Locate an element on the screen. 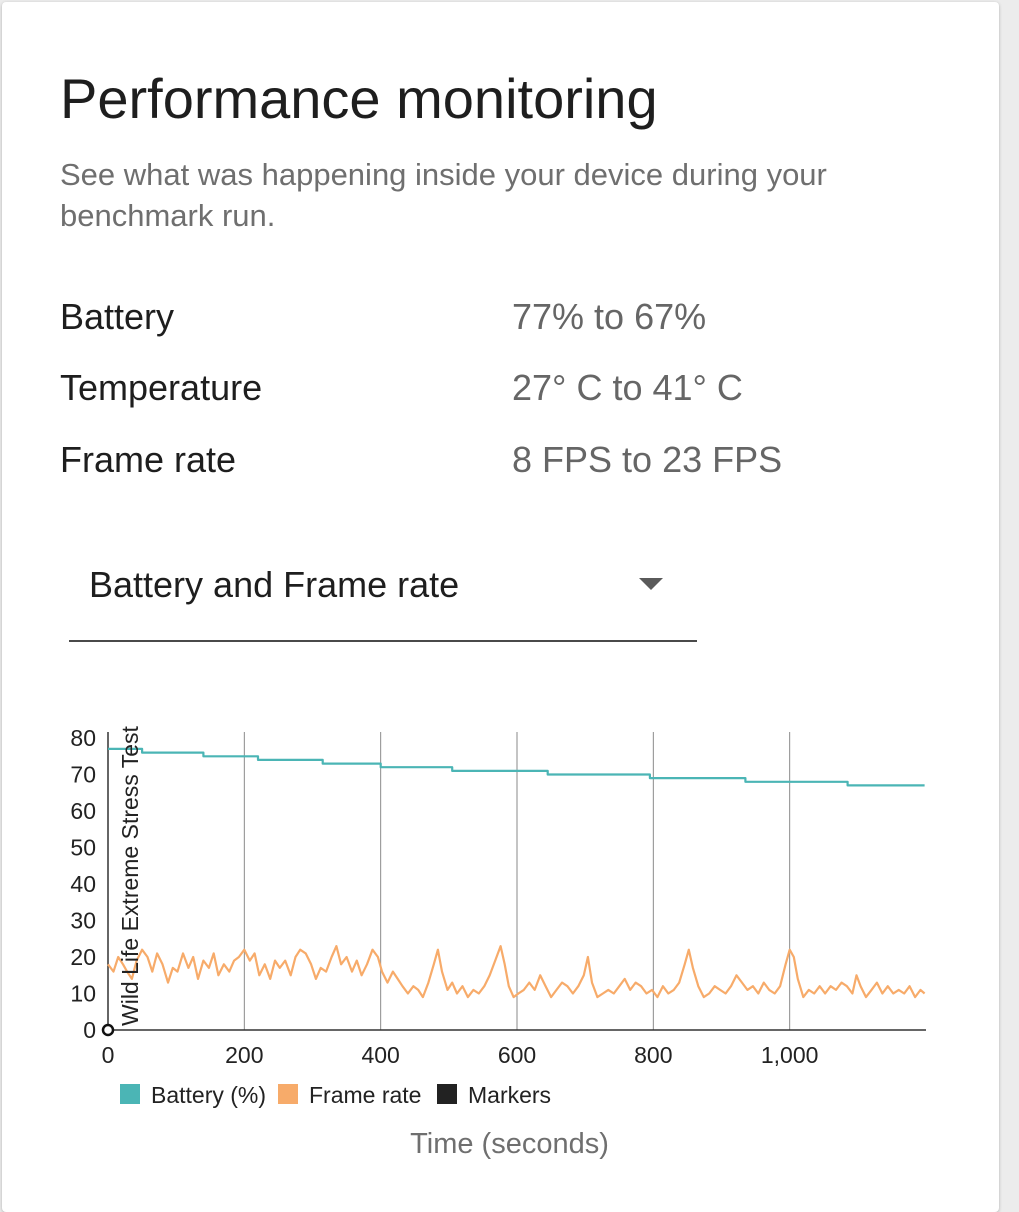 The width and height of the screenshot is (1019, 1212). legend-label-0: Battery (%) is located at coordinates (208, 1095).